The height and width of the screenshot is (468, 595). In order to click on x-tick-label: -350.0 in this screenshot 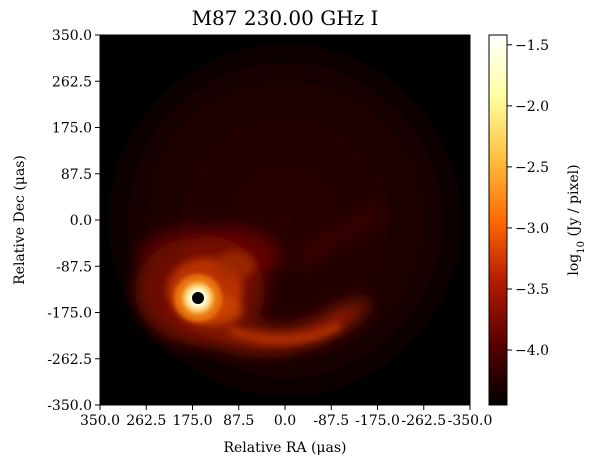, I will do `click(470, 421)`.